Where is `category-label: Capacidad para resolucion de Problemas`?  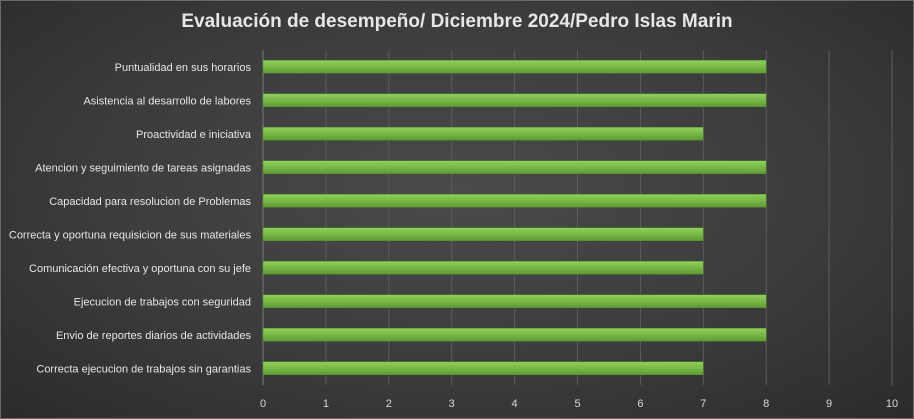 category-label: Capacidad para resolucion de Problemas is located at coordinates (150, 202).